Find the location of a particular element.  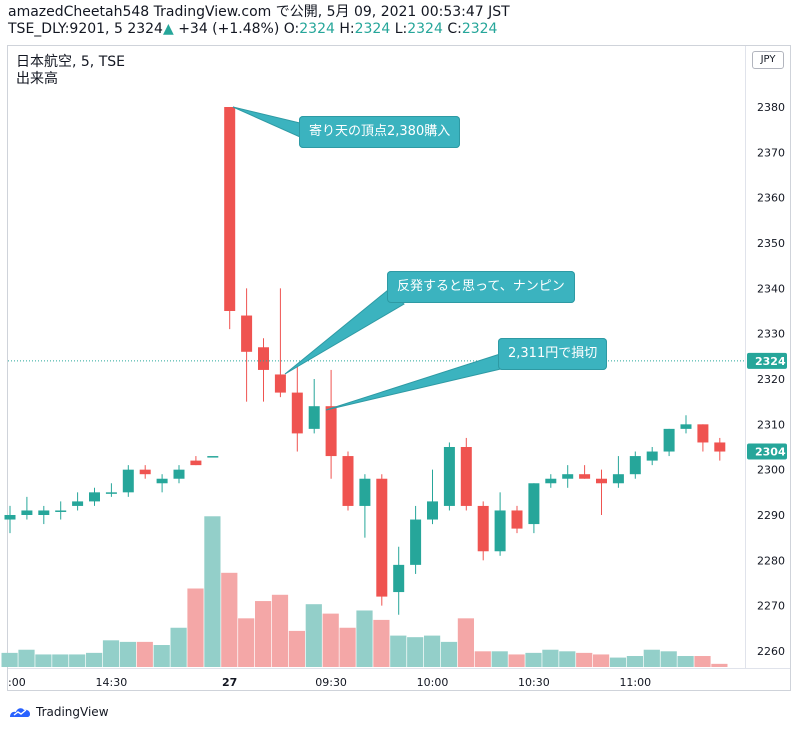

low-value: 2324 is located at coordinates (425, 29).